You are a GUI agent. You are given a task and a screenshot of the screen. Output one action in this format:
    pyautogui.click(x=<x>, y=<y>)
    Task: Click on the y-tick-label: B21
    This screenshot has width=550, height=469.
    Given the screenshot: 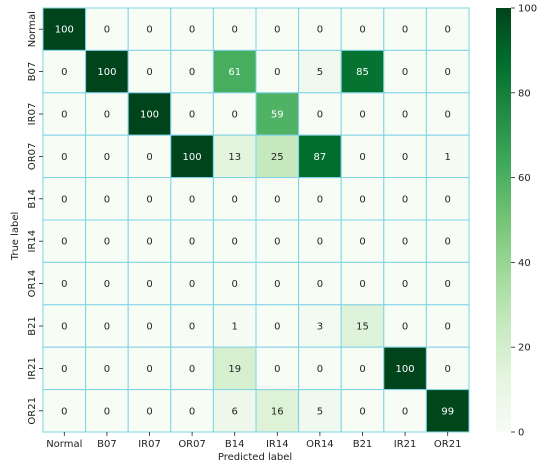 What is the action you would take?
    pyautogui.click(x=32, y=326)
    